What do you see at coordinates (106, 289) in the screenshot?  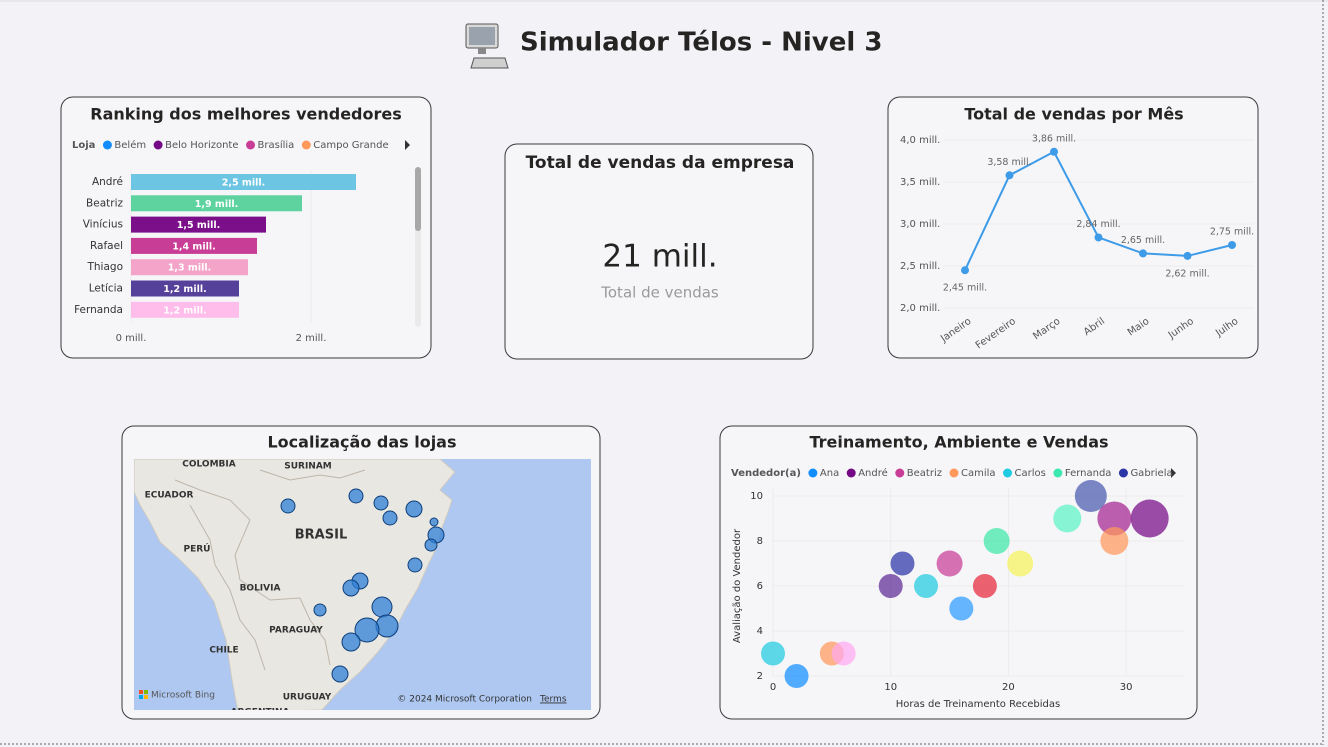 I see `y-tick-label: Letícia` at bounding box center [106, 289].